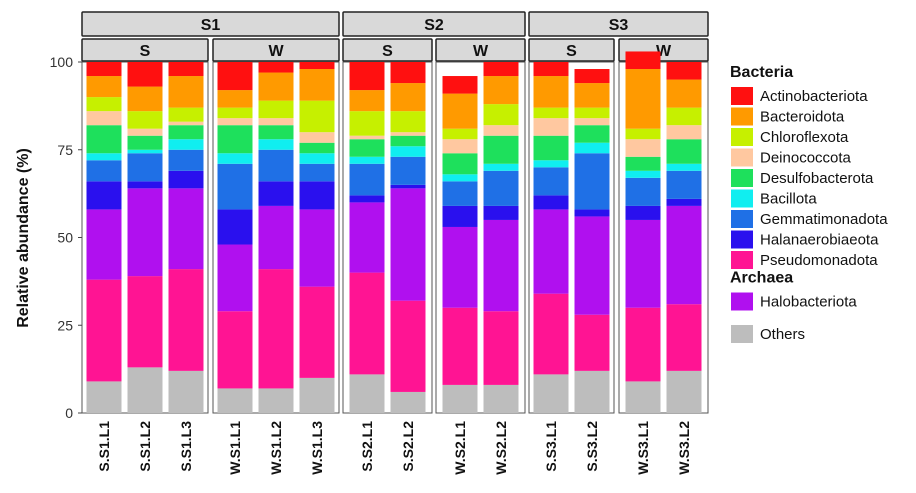 This screenshot has width=916, height=493. I want to click on bar-segment-w-s2-l1-pseudomonadota, so click(460, 346).